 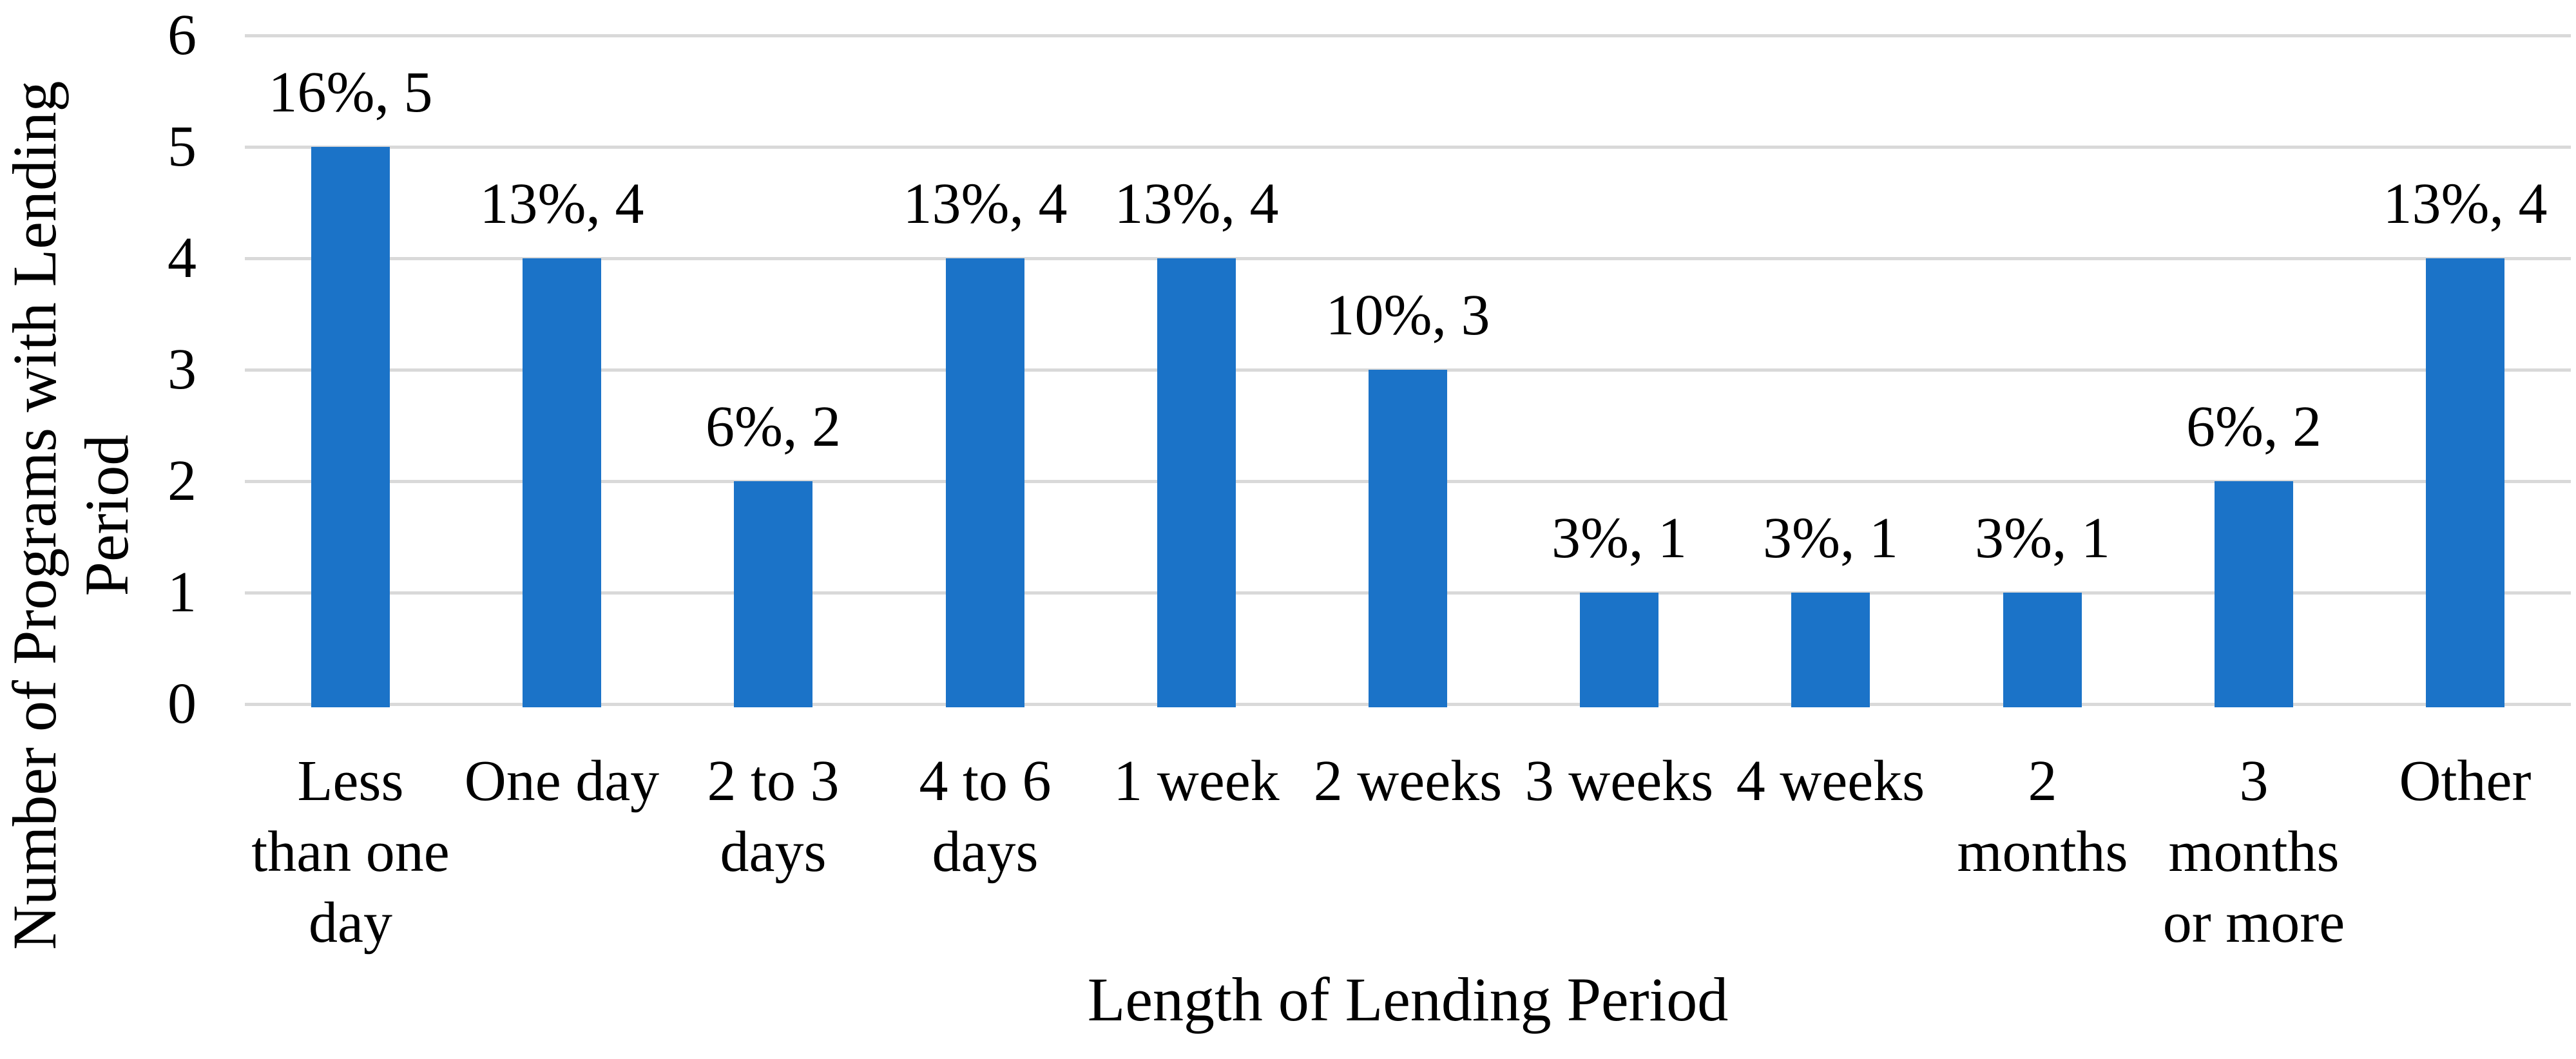 I want to click on bar-value-label-3: 6%, 2, so click(x=773, y=427).